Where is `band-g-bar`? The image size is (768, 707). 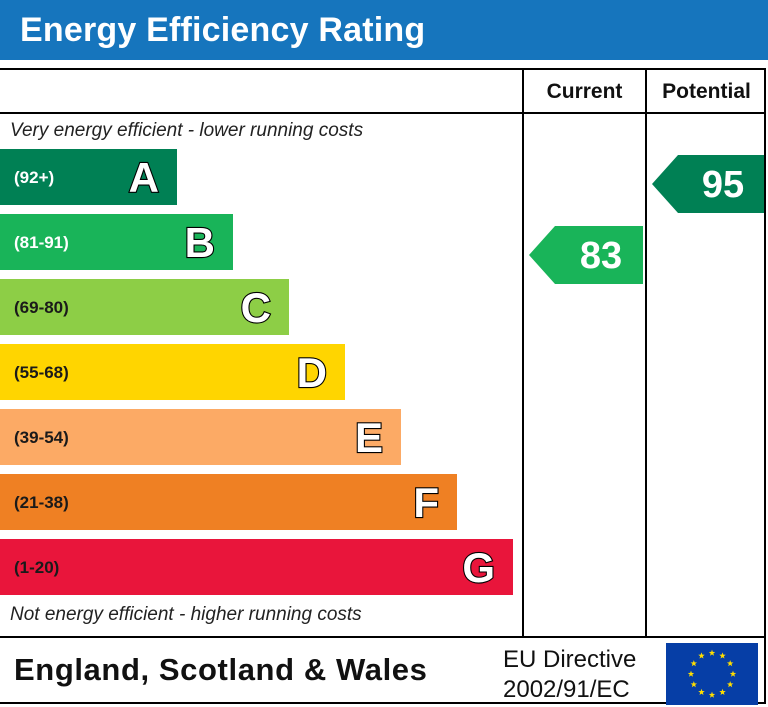 band-g-bar is located at coordinates (256, 567).